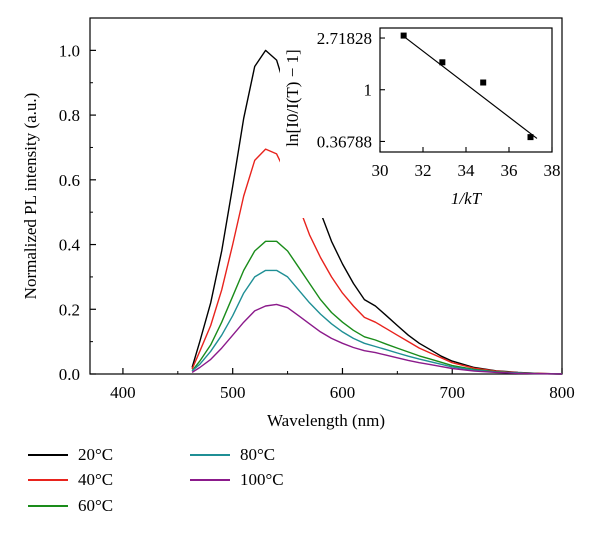 This screenshot has height=552, width=600. What do you see at coordinates (380, 170) in the screenshot?
I see `inset-x-tick-label-0: 30` at bounding box center [380, 170].